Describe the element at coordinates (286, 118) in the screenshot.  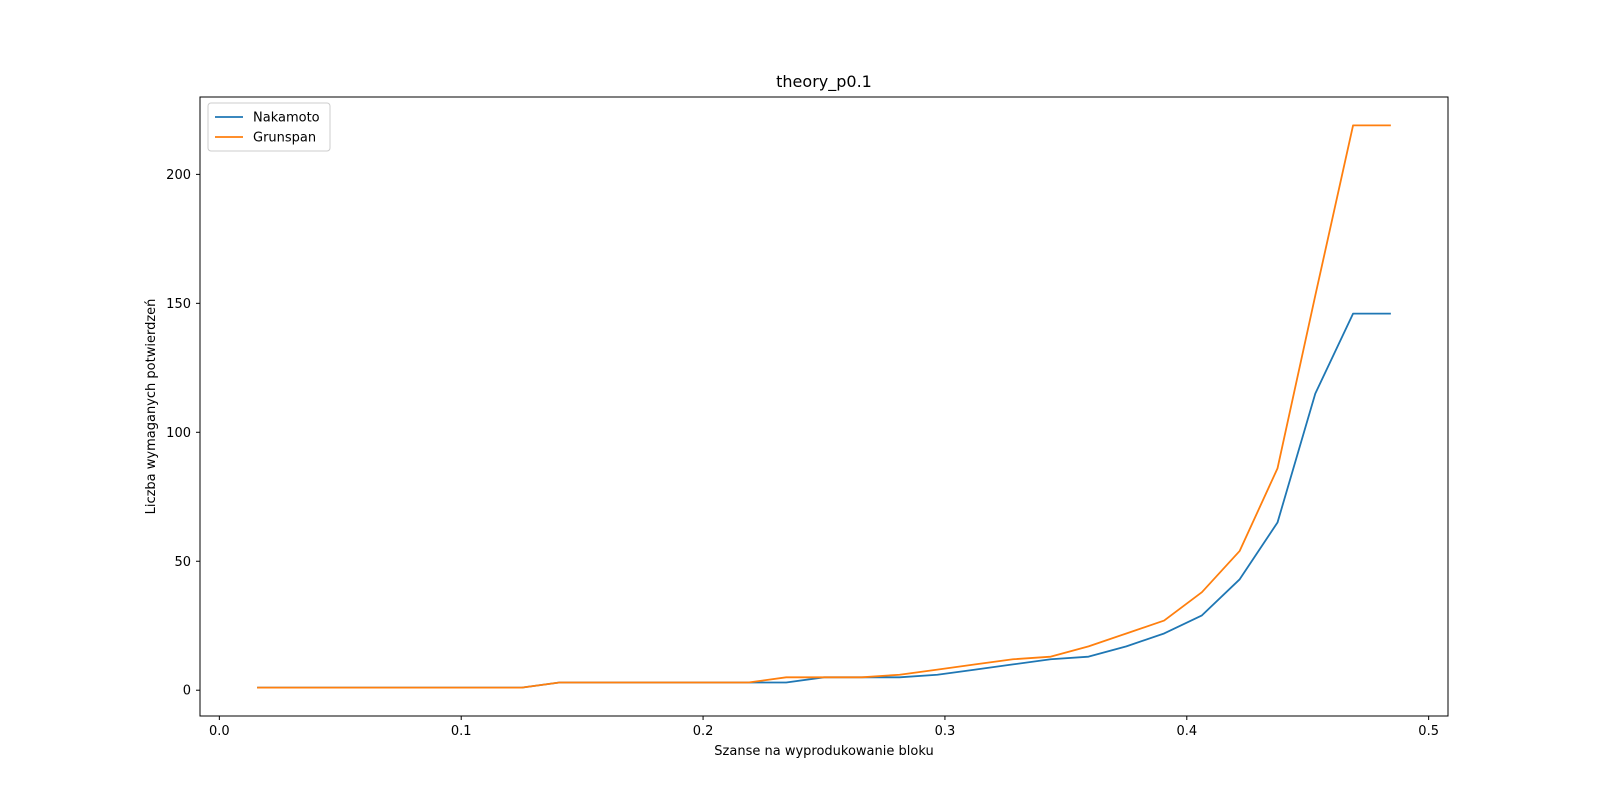
I see `legend-label-nakamoto: Nakamoto` at that location.